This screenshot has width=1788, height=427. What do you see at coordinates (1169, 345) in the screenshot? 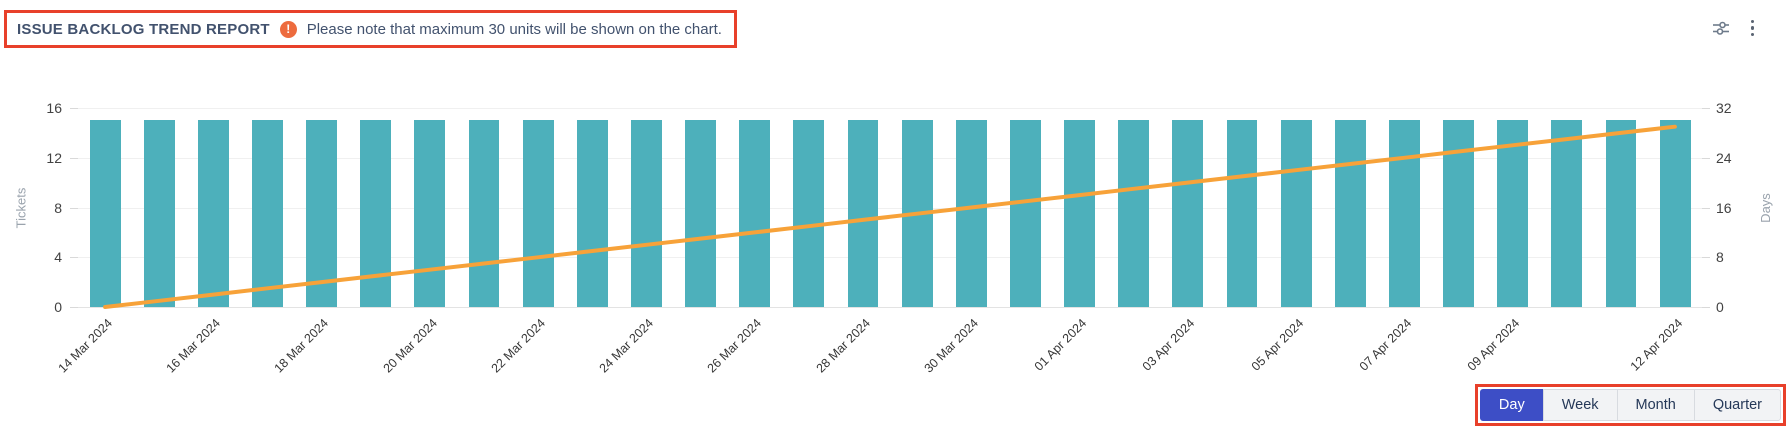
I see `x-axis-label: 03 Apr 2024` at bounding box center [1169, 345].